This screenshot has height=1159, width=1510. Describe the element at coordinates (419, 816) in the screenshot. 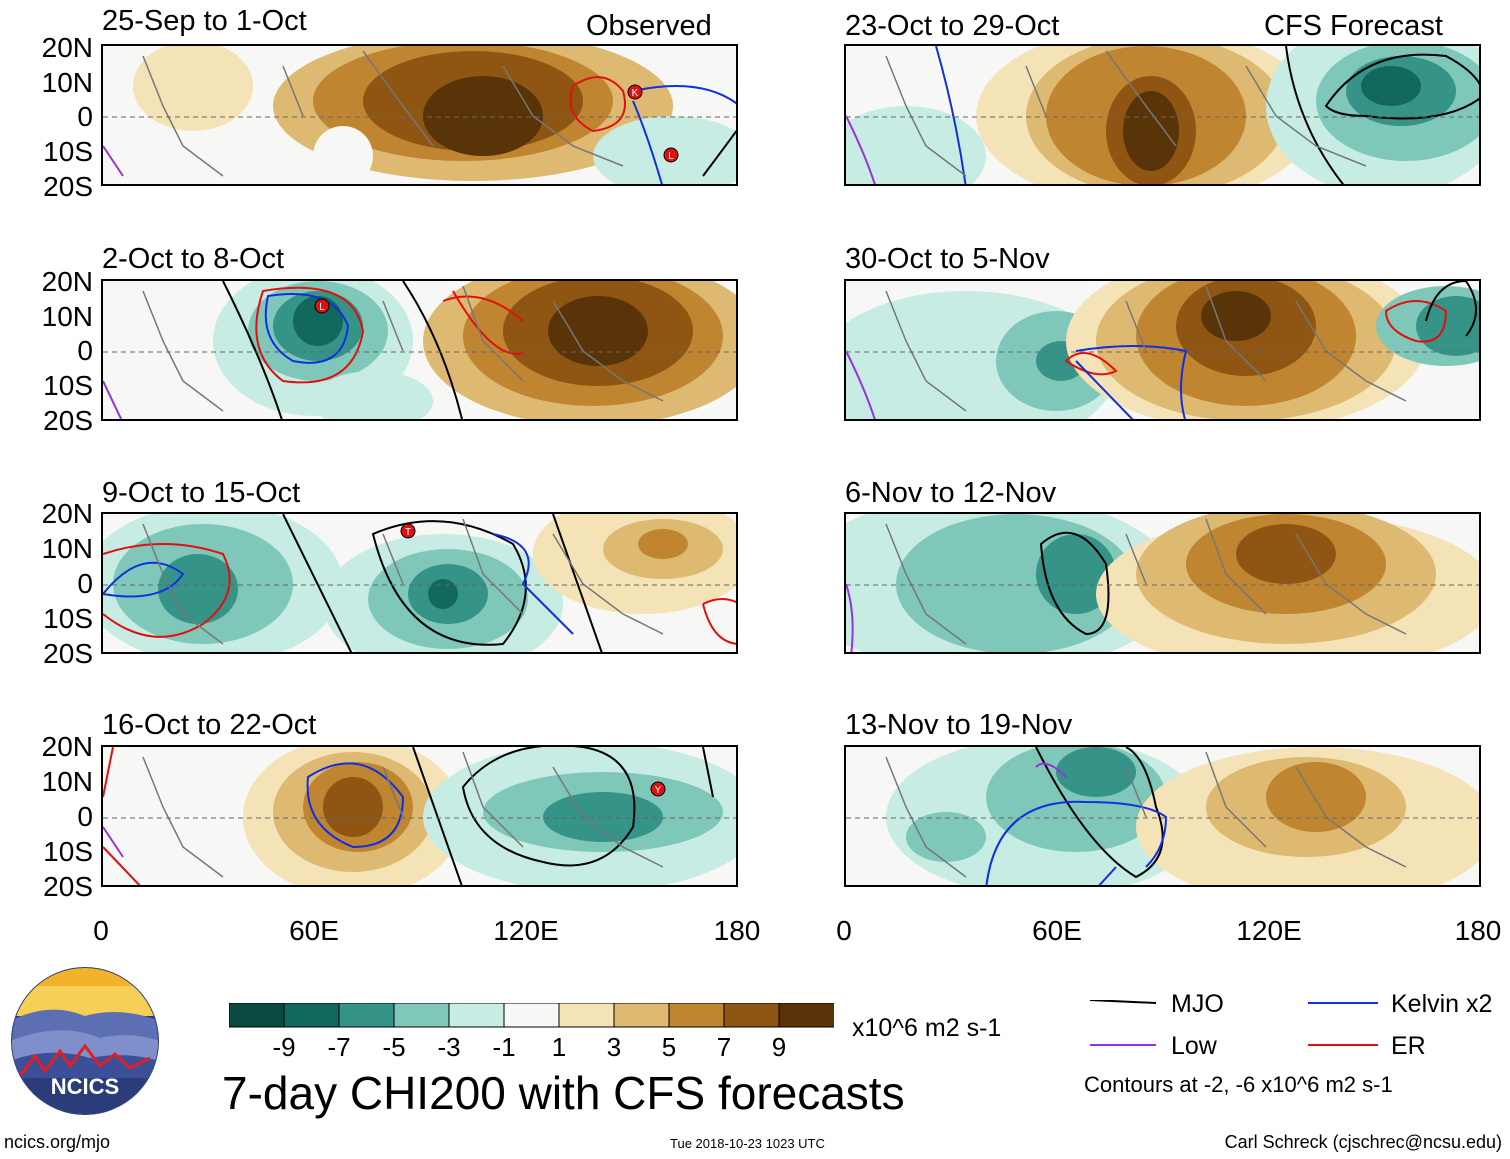

I see `map-panel-observed-4: Y` at that location.